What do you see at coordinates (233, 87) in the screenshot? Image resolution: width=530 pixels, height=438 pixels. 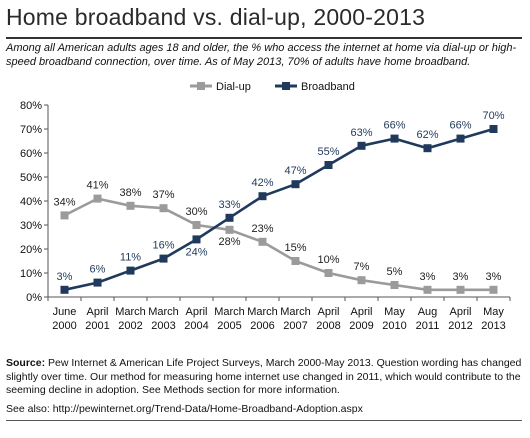 I see `legend-label: Dial-up` at bounding box center [233, 87].